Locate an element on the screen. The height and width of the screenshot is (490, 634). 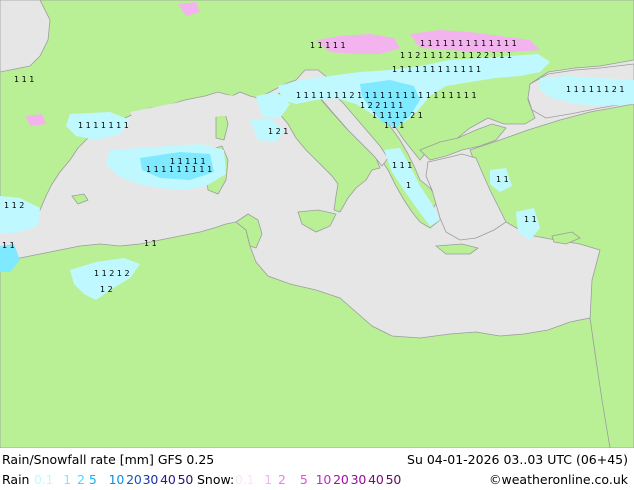
marker-row-greece-2: 1 is located at coordinates (408, 185).